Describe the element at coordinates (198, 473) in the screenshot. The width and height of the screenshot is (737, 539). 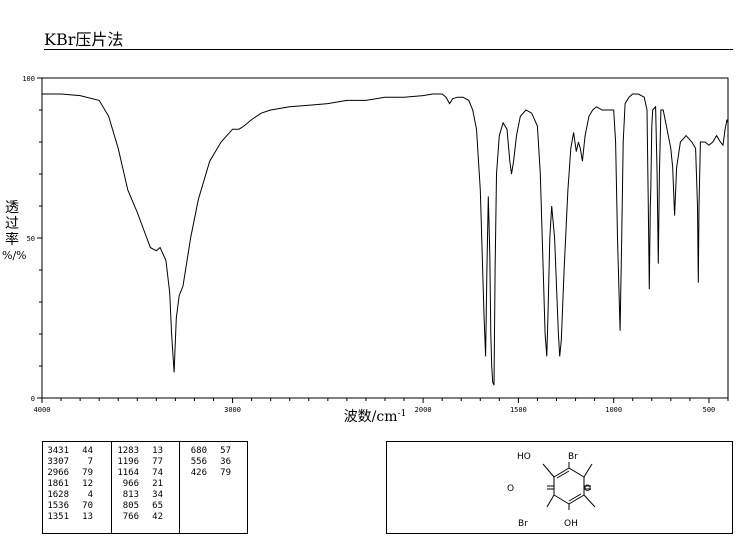
I see `peak-wavenumber: 426` at that location.